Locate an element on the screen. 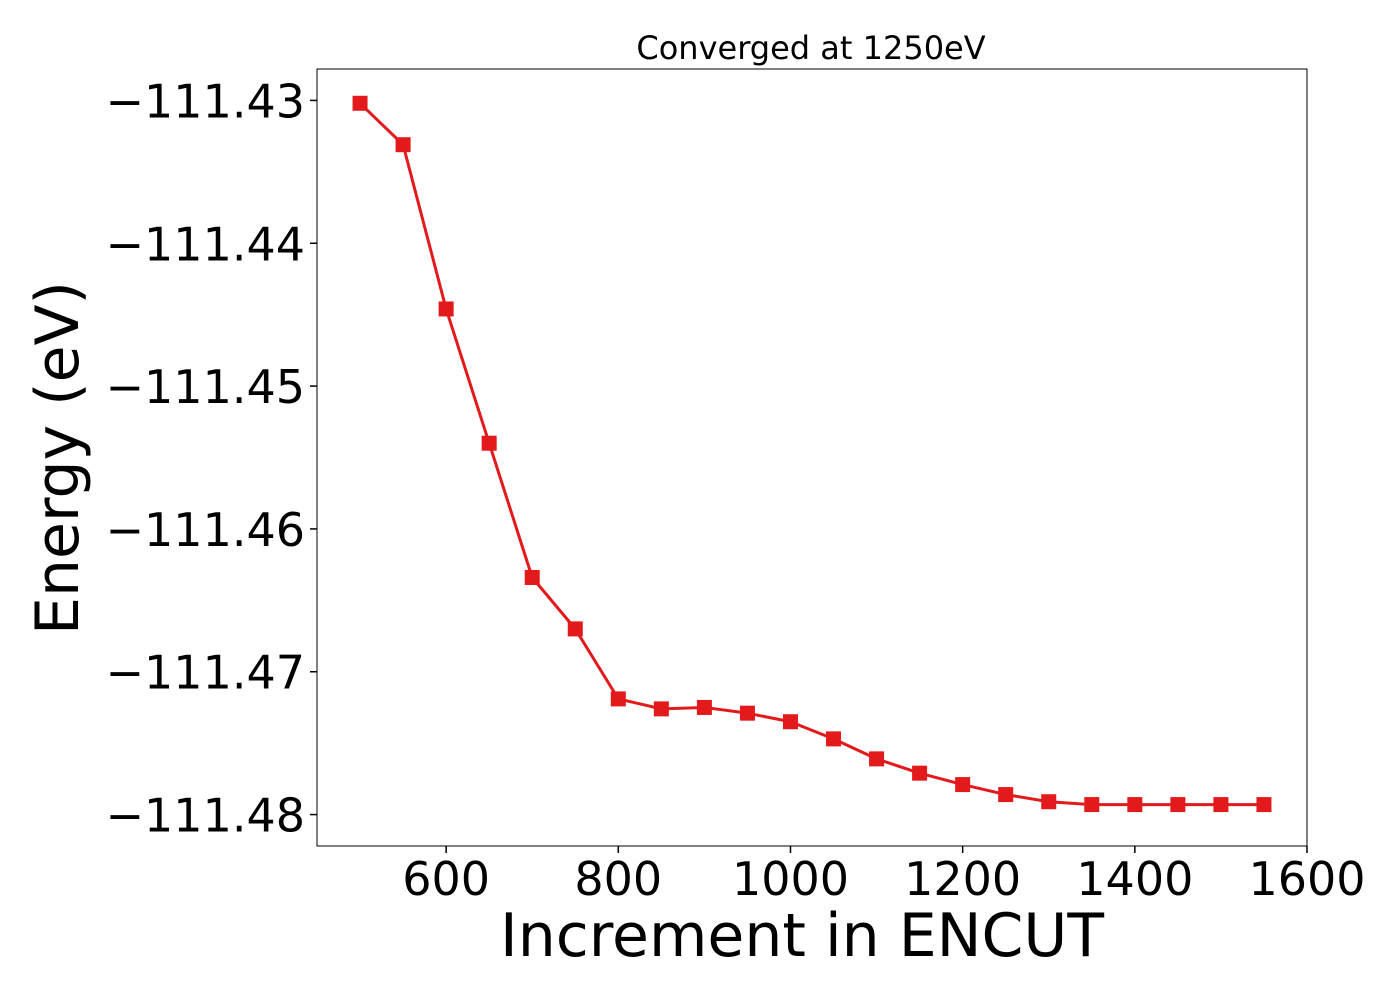 The image size is (1400, 1000). x-axis-title: Increment in ENCUT is located at coordinates (802, 936).